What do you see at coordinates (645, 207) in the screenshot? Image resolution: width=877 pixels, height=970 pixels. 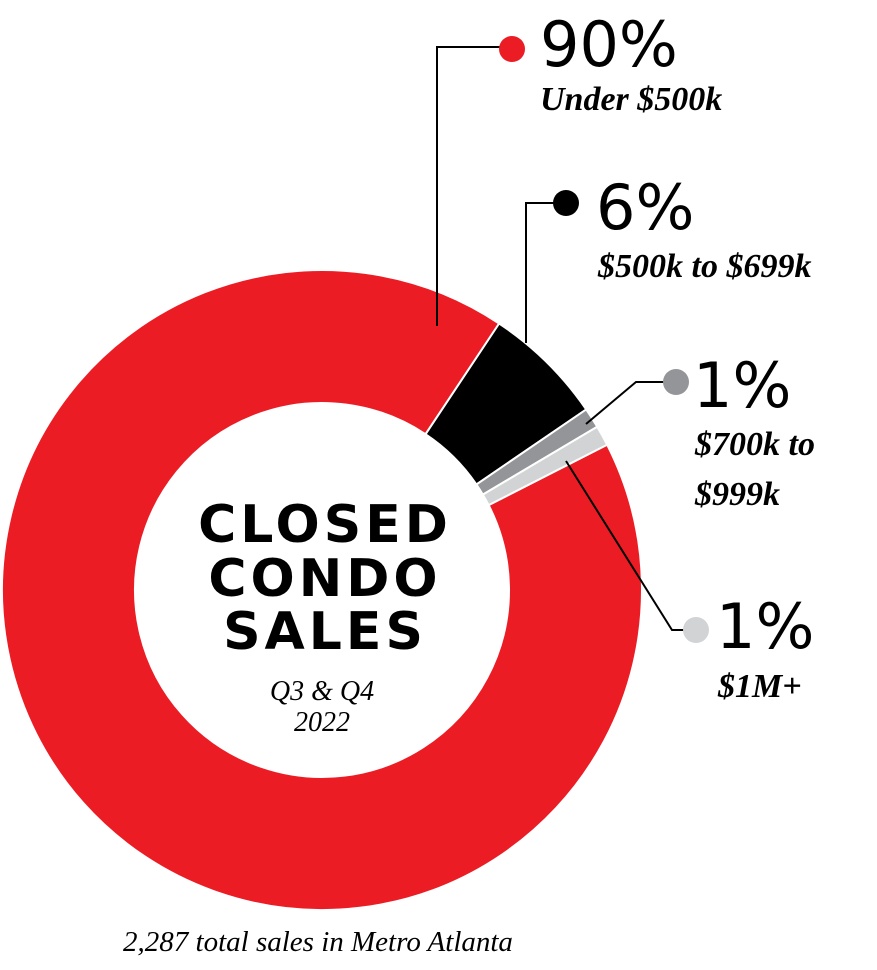 I see `percent-500k-to-699k: 6%` at bounding box center [645, 207].